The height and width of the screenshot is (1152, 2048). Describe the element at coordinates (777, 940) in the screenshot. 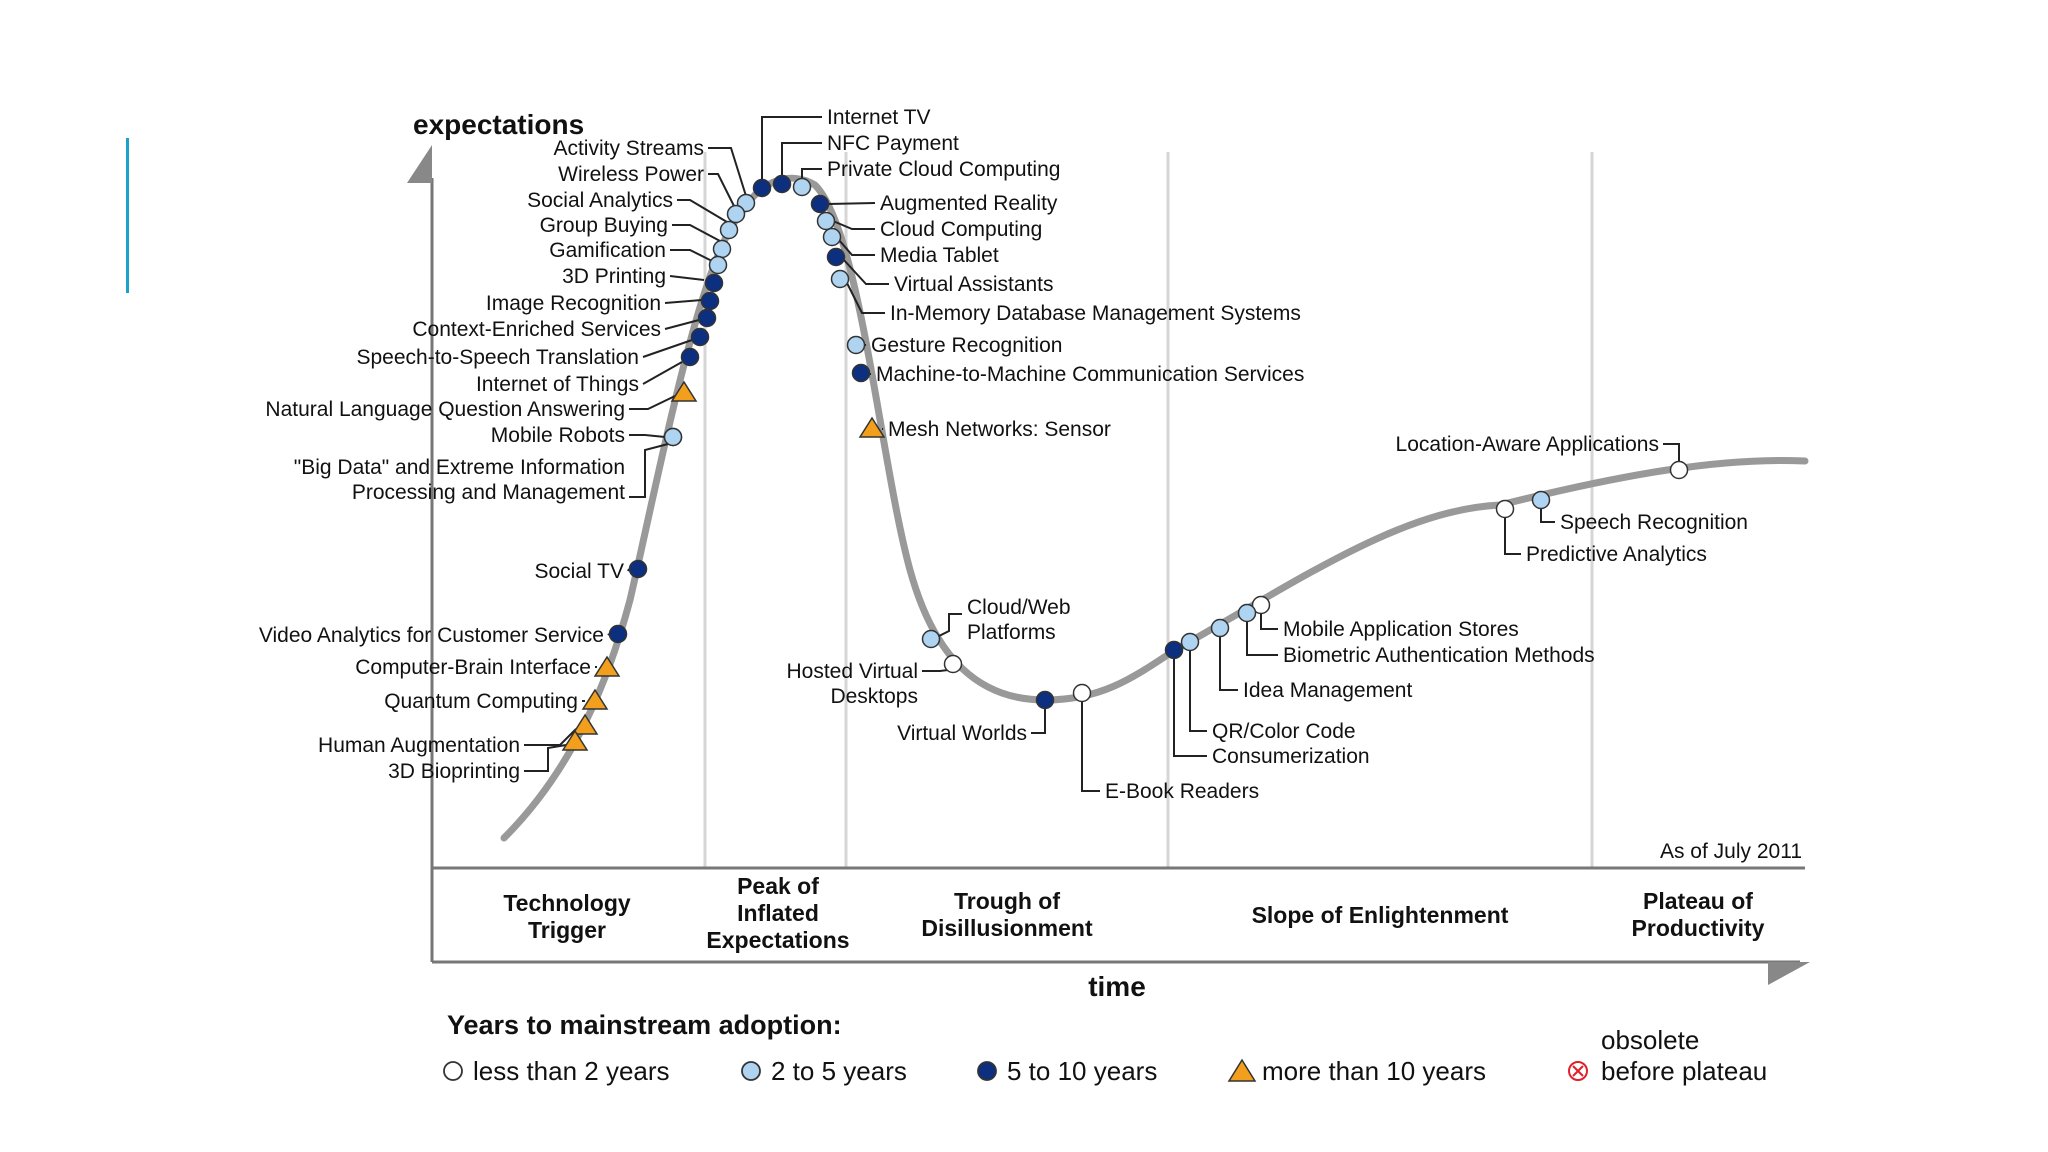

I see `phase-label-line: Expectations` at that location.